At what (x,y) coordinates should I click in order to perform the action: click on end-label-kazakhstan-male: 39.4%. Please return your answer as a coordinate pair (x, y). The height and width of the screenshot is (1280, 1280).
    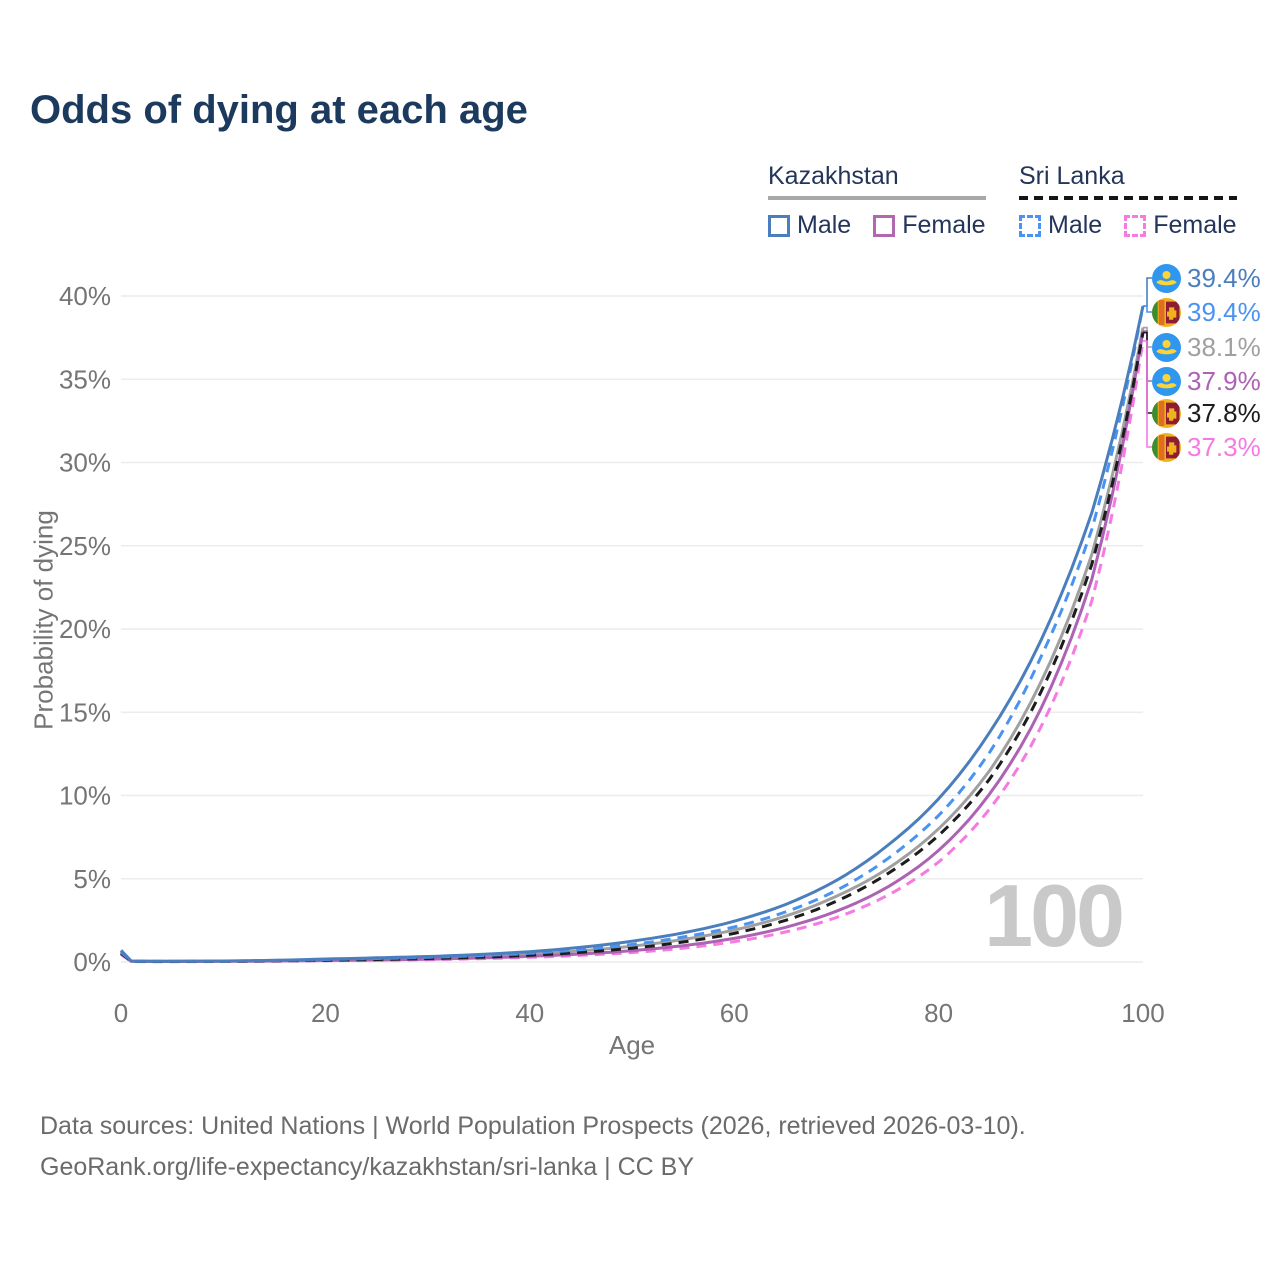
    Looking at the image, I should click on (1206, 278).